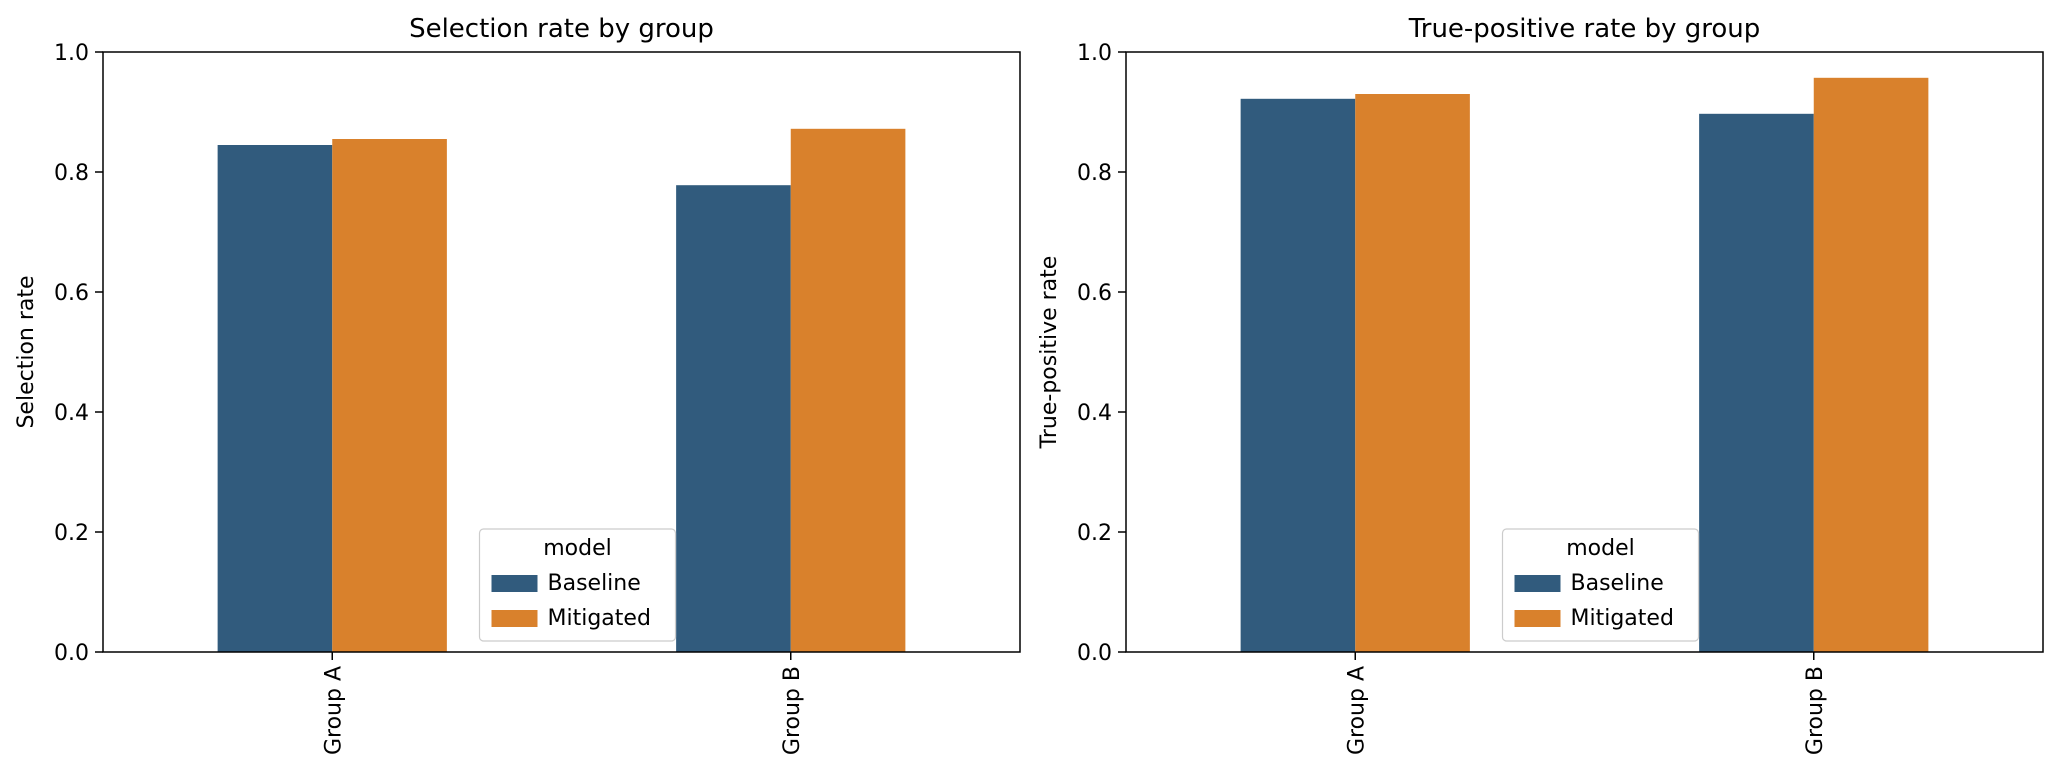  What do you see at coordinates (1584, 29) in the screenshot?
I see `chart-title: True-positive rate by group` at bounding box center [1584, 29].